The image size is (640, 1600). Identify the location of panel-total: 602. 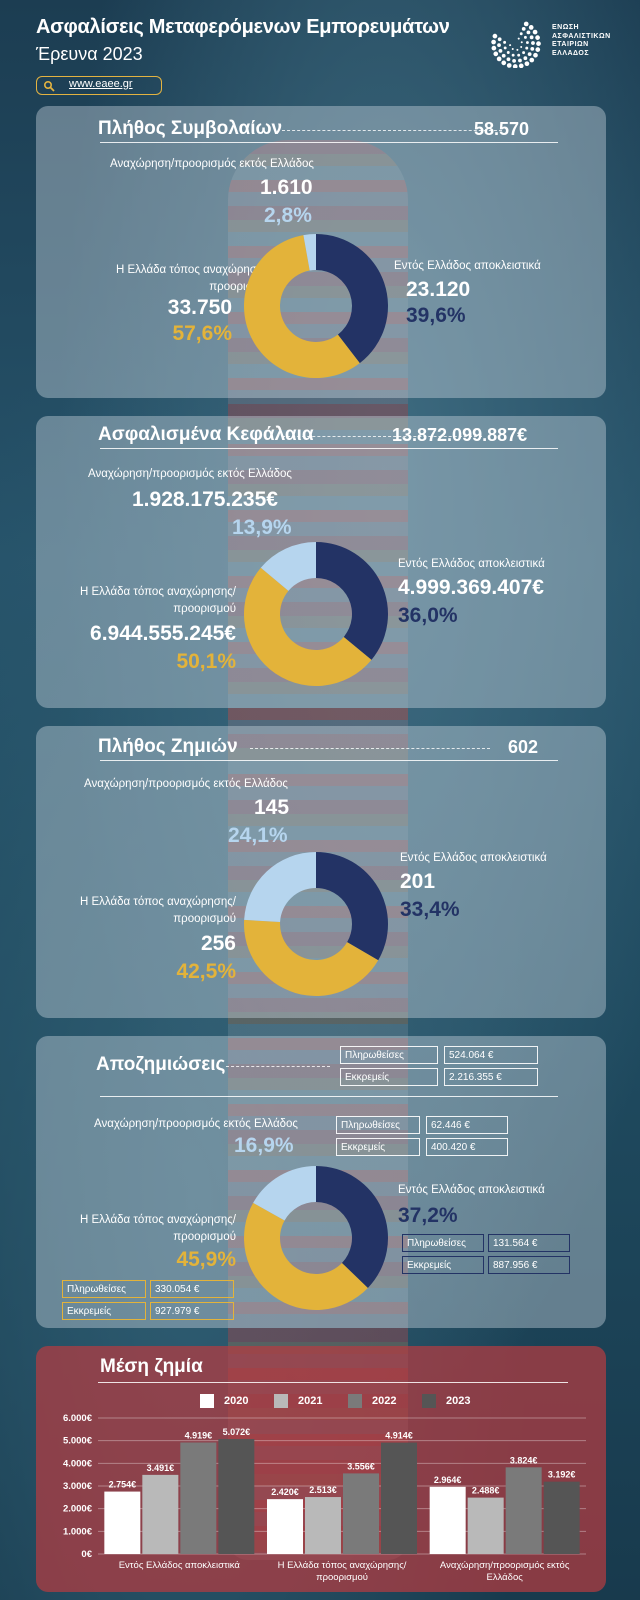
(523, 747).